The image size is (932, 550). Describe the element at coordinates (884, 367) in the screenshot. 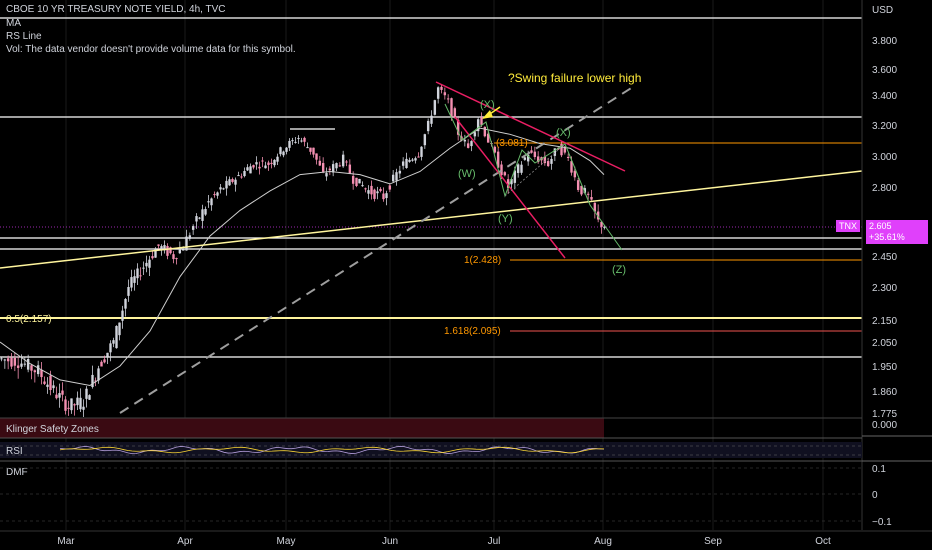

I see `price-tick-label: 1.950` at that location.